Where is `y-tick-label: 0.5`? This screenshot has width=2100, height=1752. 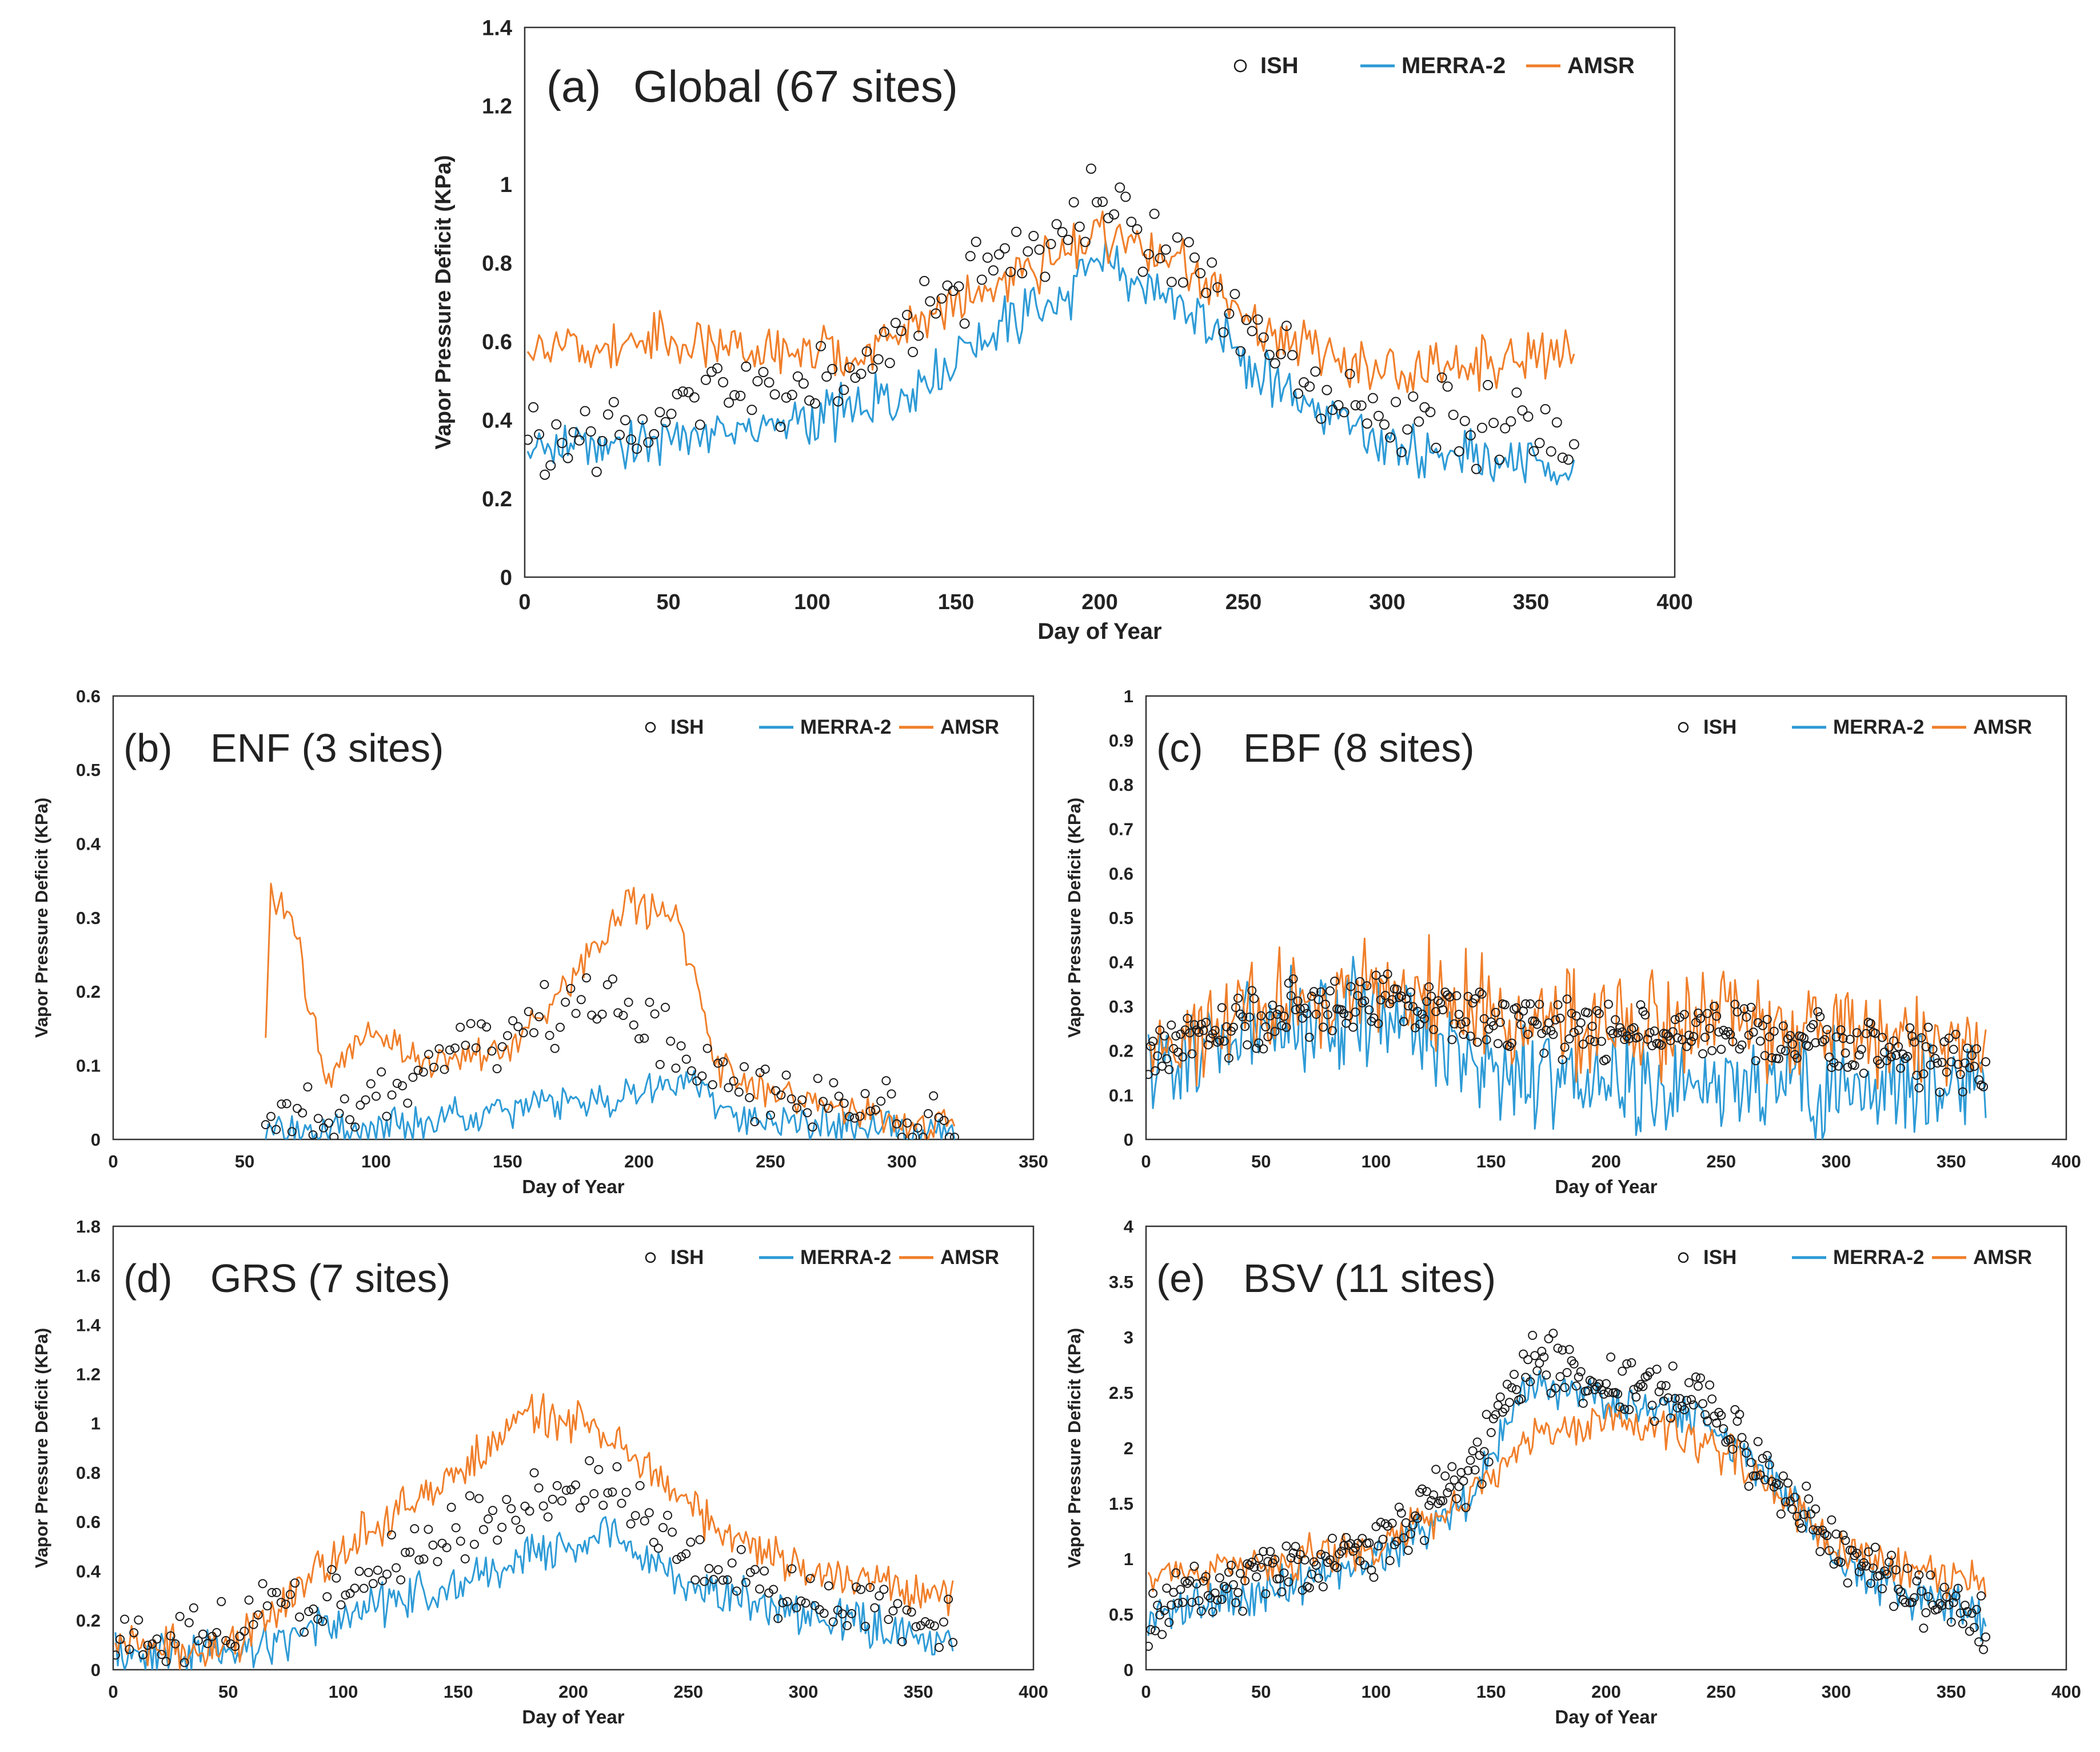
y-tick-label: 0.5 is located at coordinates (1121, 1615).